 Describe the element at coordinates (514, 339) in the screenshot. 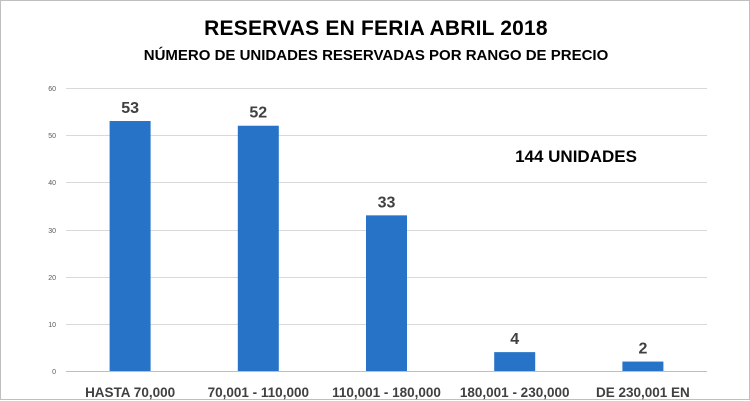

I see `data-label: 4` at that location.